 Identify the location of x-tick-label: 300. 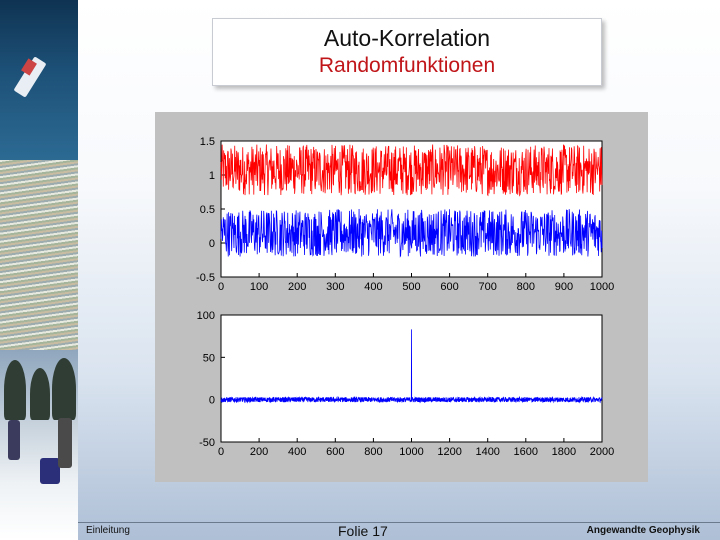
(335, 287).